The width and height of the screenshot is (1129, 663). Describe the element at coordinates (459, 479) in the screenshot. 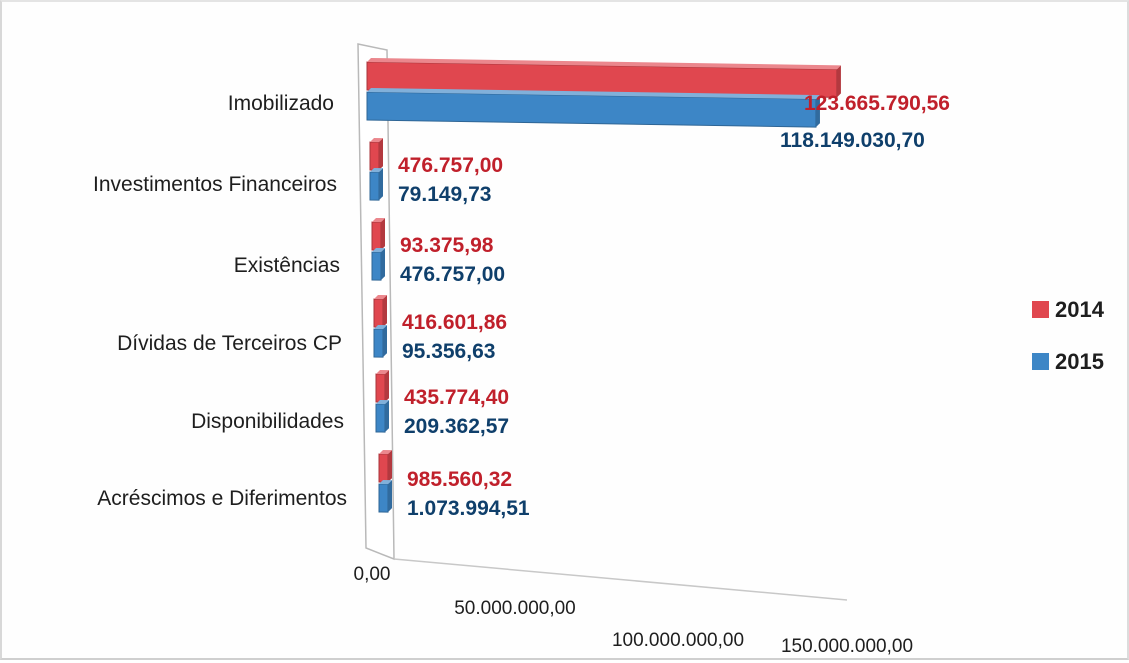

I see `value-label-2014-6: 985.560,32` at that location.